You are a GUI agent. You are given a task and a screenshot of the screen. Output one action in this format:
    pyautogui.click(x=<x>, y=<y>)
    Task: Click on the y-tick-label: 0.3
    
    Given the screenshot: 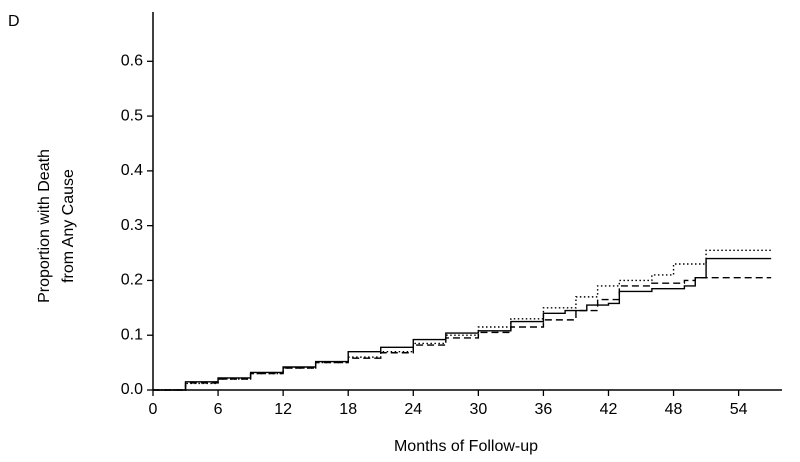 What is the action you would take?
    pyautogui.click(x=132, y=225)
    